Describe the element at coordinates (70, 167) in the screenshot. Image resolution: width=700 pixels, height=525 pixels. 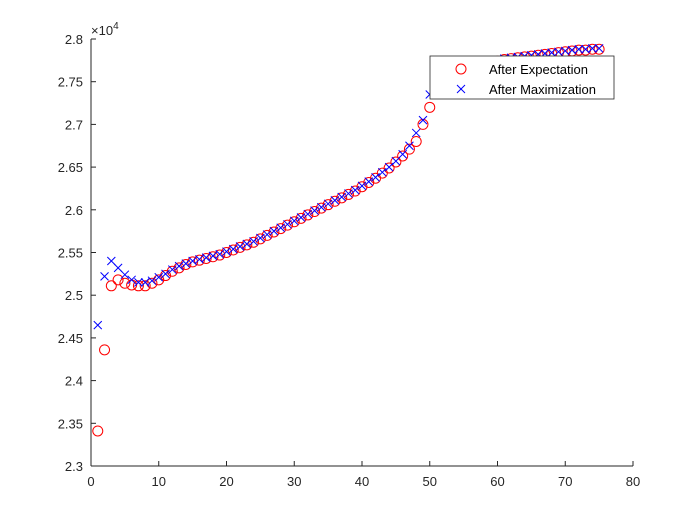
I see `y-tick-label: 2.65` at that location.